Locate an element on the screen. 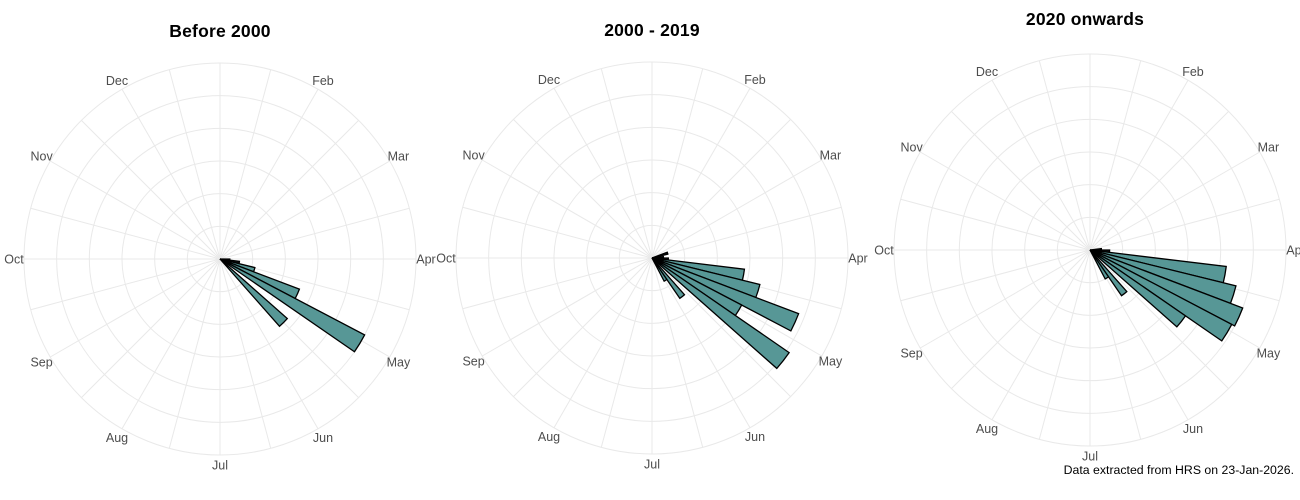 This screenshot has height=500, width=1300. data-source-note: Data extracted from HRS on 23-Jan-2026. is located at coordinates (1178, 470).